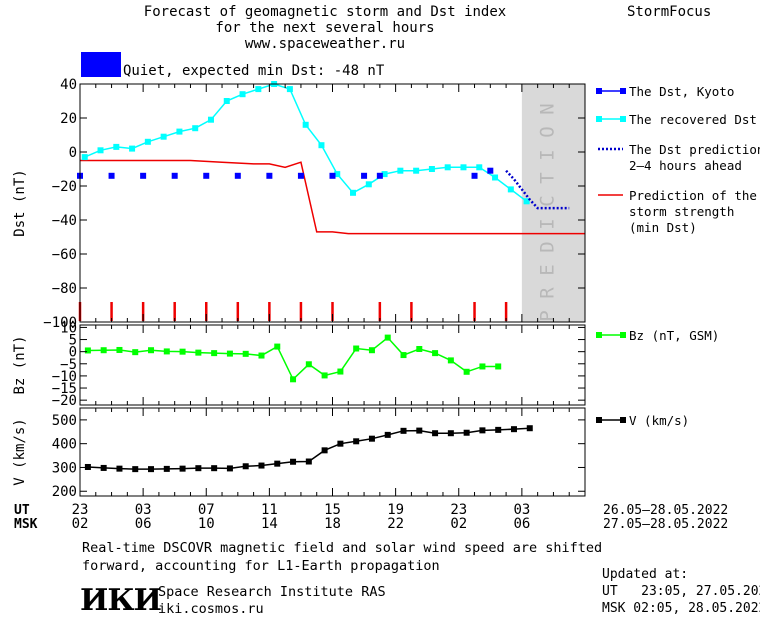 The width and height of the screenshot is (760, 620). What do you see at coordinates (64, 468) in the screenshot?
I see `speed-ytick-label: 300` at bounding box center [64, 468].